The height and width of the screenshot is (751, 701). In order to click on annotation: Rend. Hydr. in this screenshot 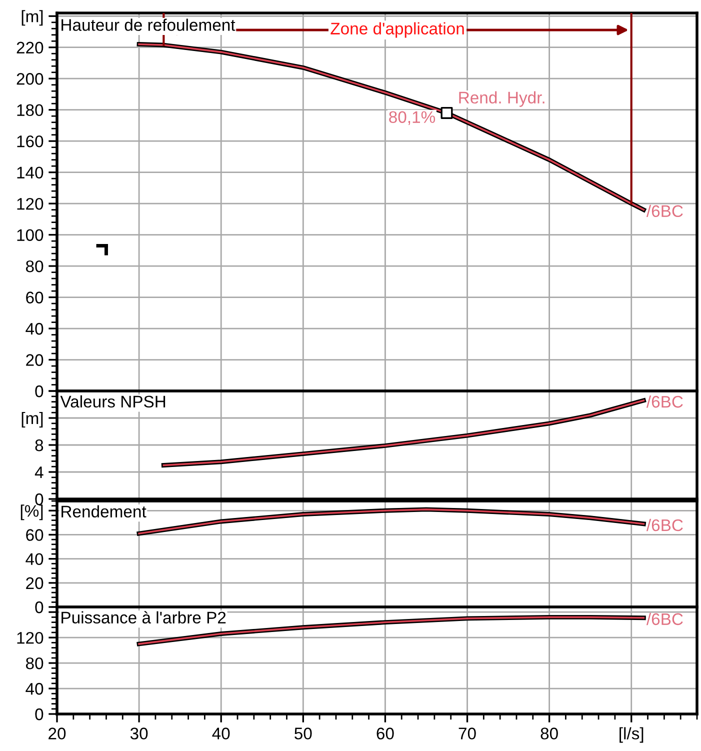, I will do `click(501, 99)`.